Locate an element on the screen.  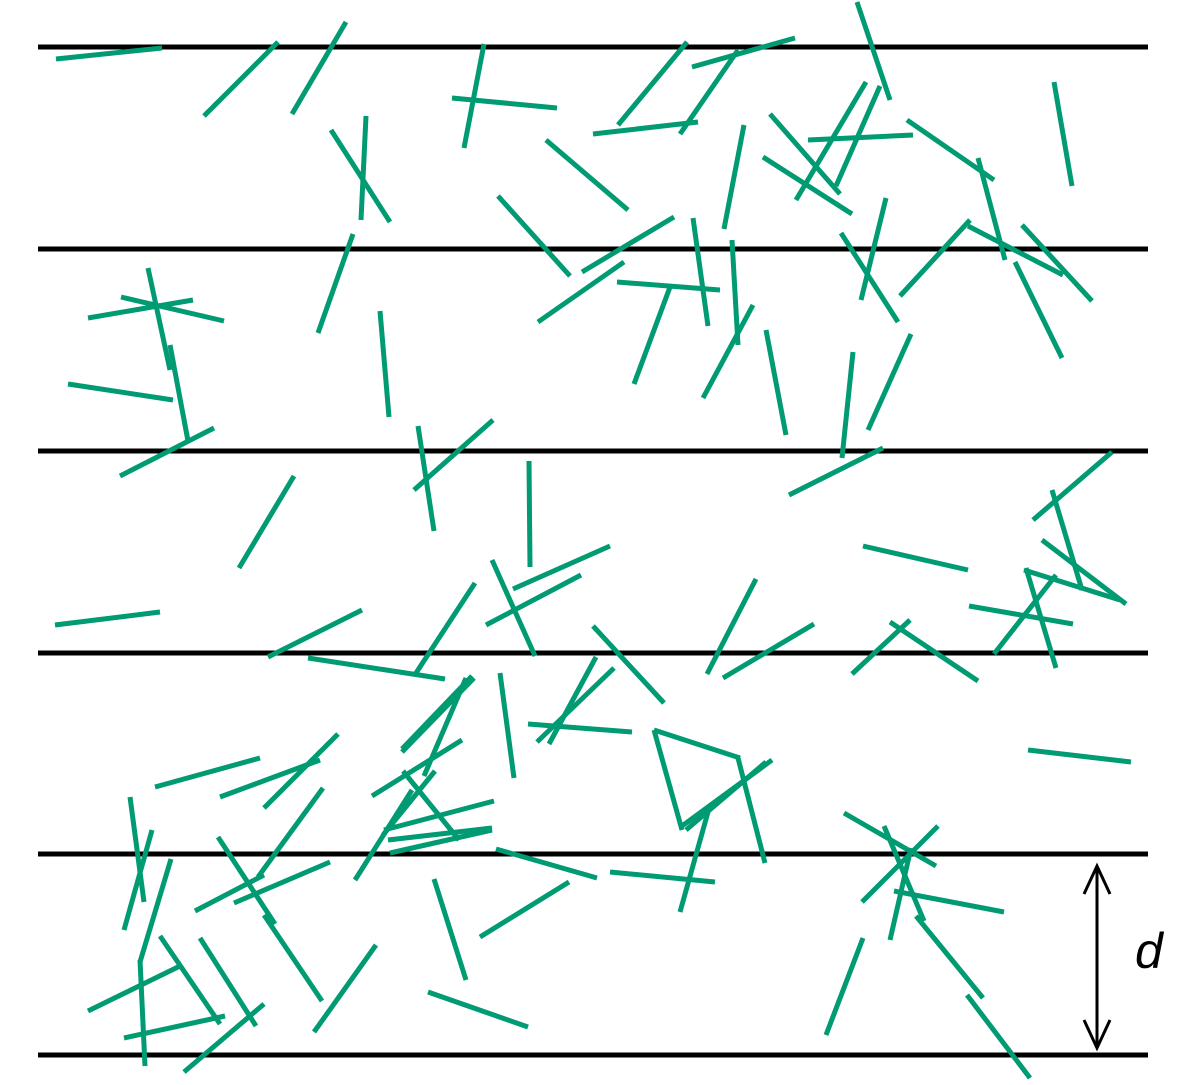
spacing-arrow-head-bottom is located at coordinates (1097, 1035).